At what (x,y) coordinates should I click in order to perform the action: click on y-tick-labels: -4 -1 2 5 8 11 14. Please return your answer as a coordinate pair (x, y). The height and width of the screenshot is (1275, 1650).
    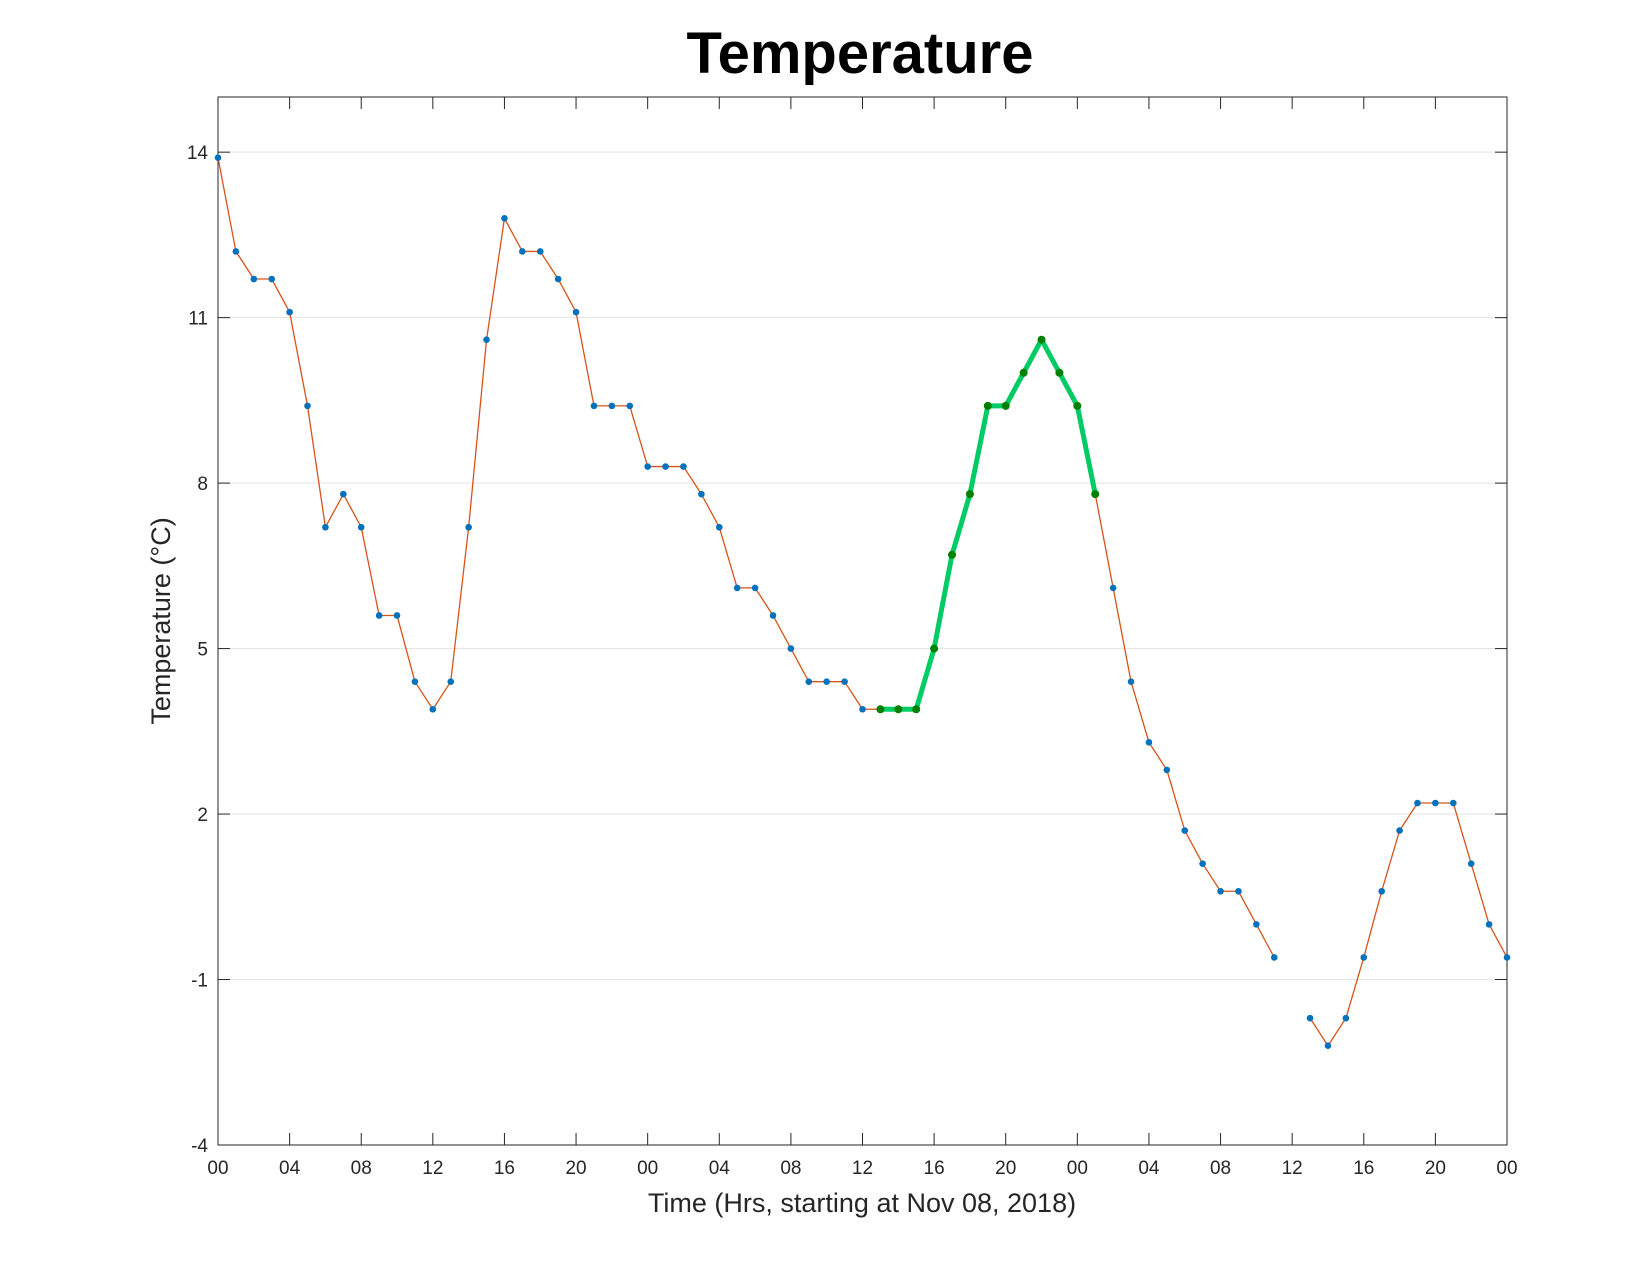
    Looking at the image, I should click on (198, 650).